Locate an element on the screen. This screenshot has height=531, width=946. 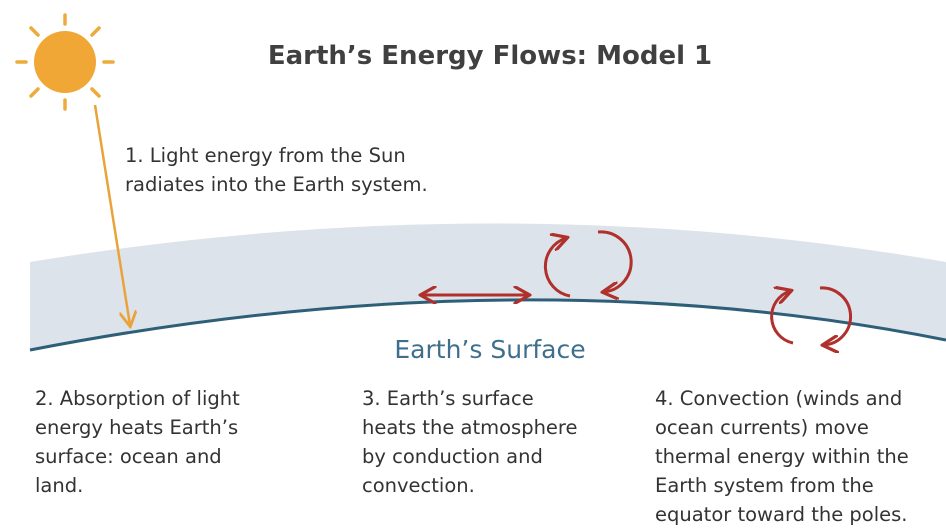
step-text: radiates into the Earth system. is located at coordinates (276, 184).